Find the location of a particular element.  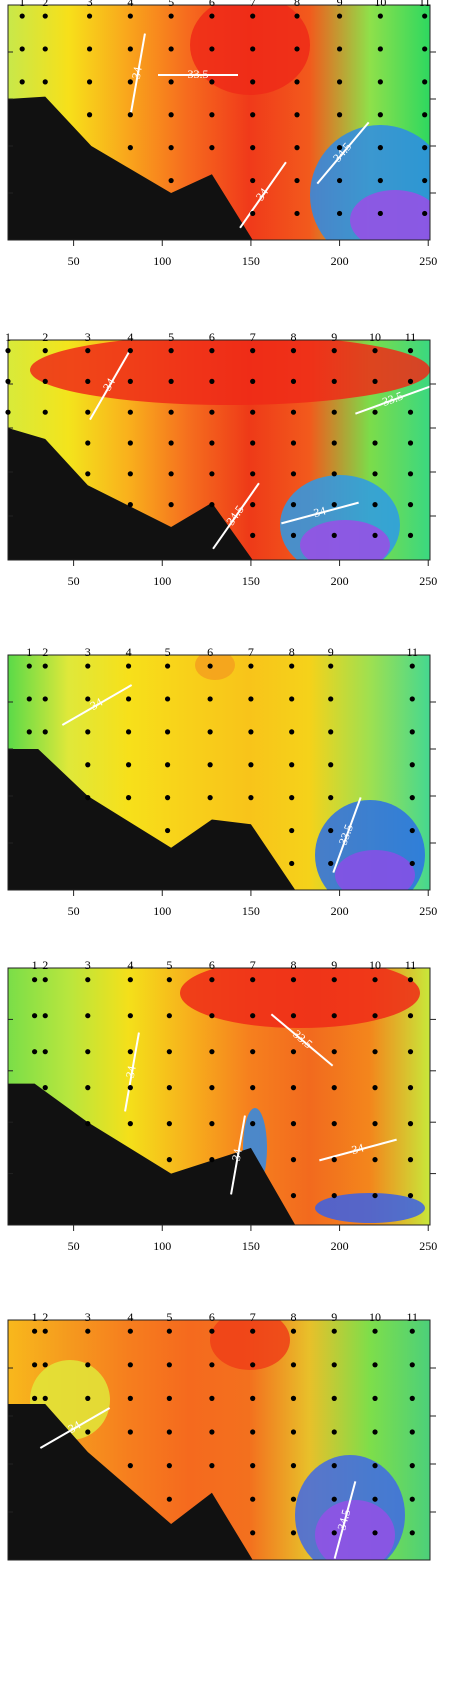

station-label: 10 is located at coordinates (375, 965).